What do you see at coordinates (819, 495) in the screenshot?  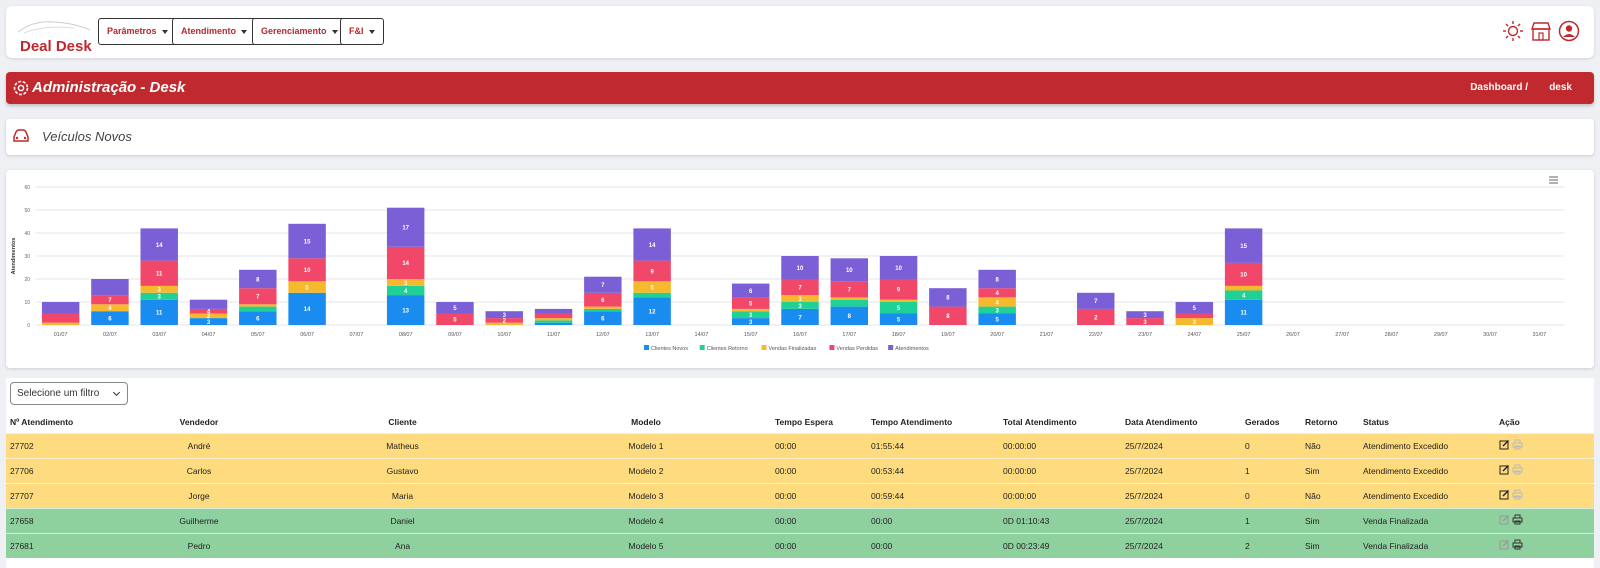 I see `table-cell: 00:00` at bounding box center [819, 495].